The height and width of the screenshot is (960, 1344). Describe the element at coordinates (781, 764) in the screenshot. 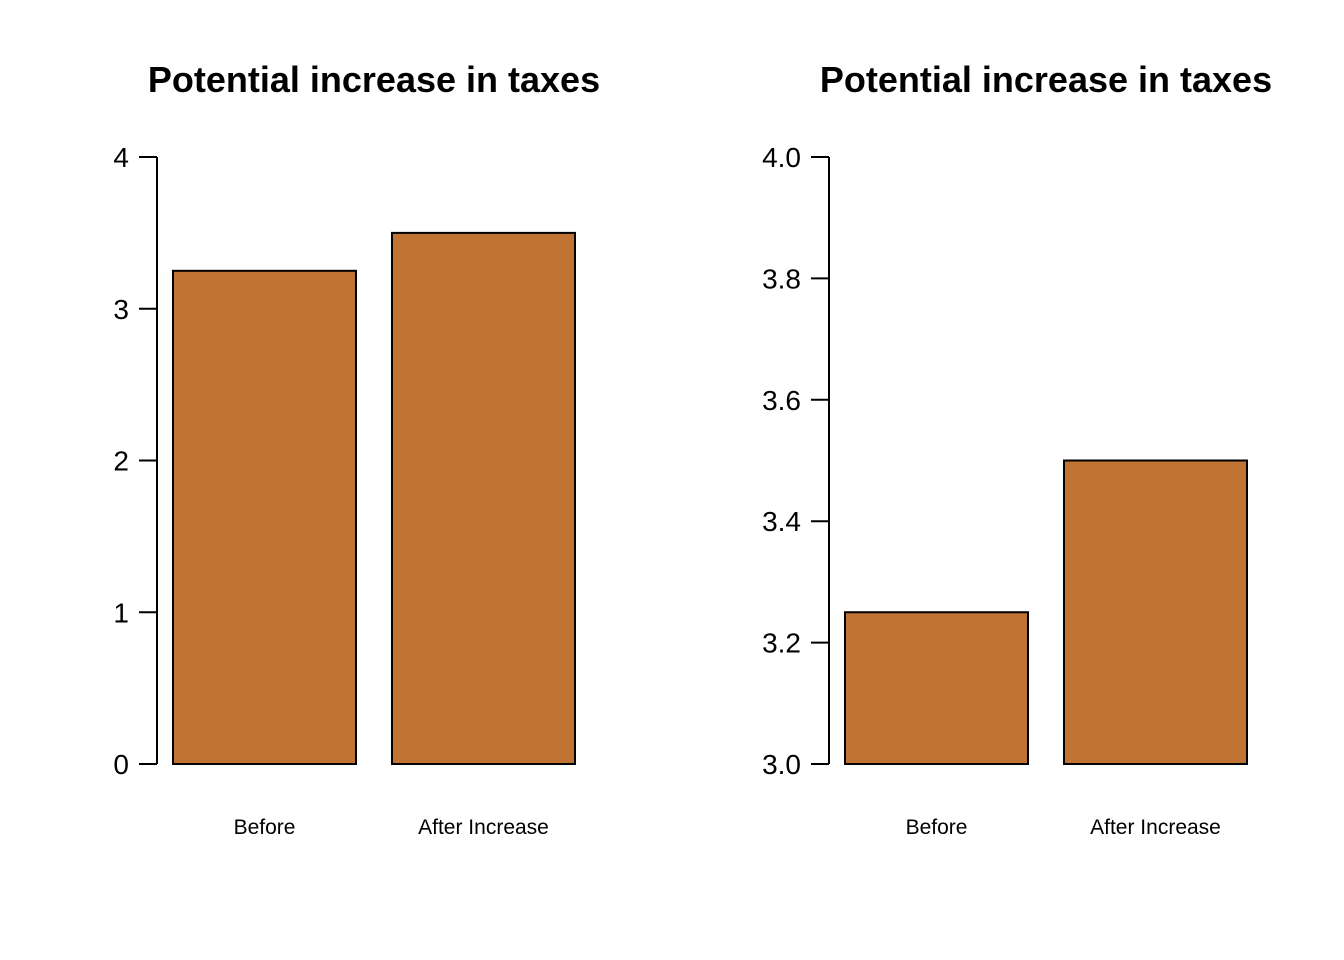

I see `y-tick-label: 3.0` at that location.